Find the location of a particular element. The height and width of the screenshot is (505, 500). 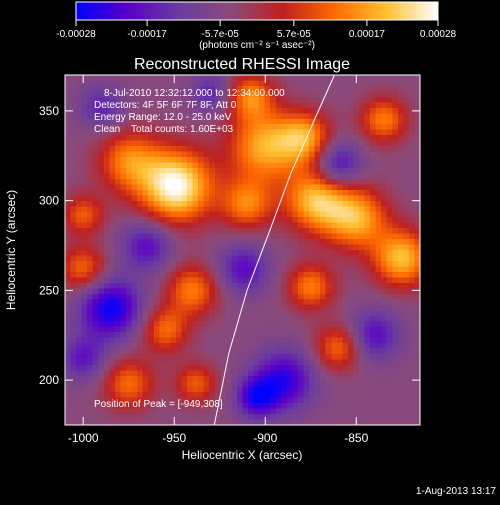

colorbar-tick-label: 0.00028 is located at coordinates (438, 34).